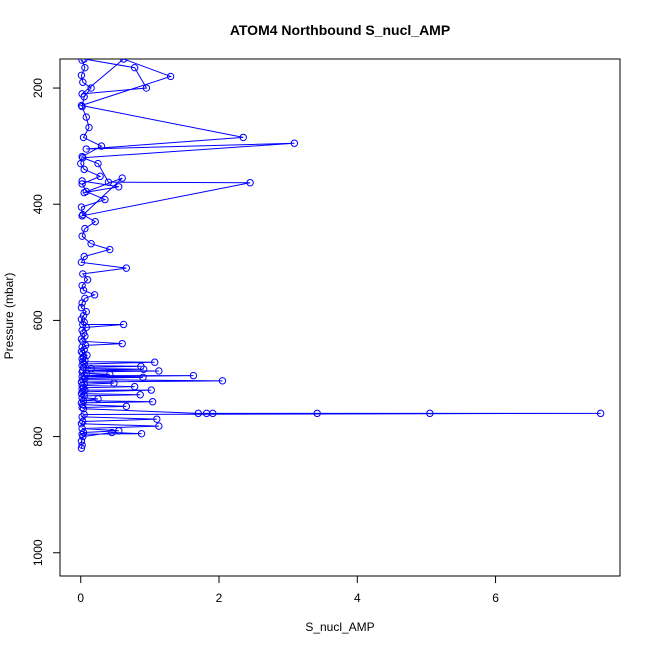 The image size is (650, 650). Describe the element at coordinates (288, 590) in the screenshot. I see `x-axis: 0 2 4 6` at that location.